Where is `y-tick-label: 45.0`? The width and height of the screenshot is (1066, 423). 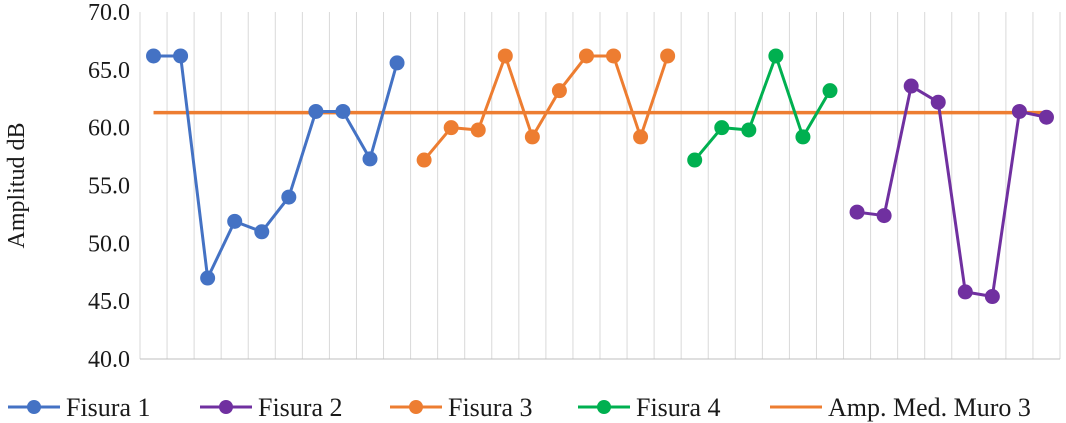 y-tick-label: 45.0 is located at coordinates (109, 302).